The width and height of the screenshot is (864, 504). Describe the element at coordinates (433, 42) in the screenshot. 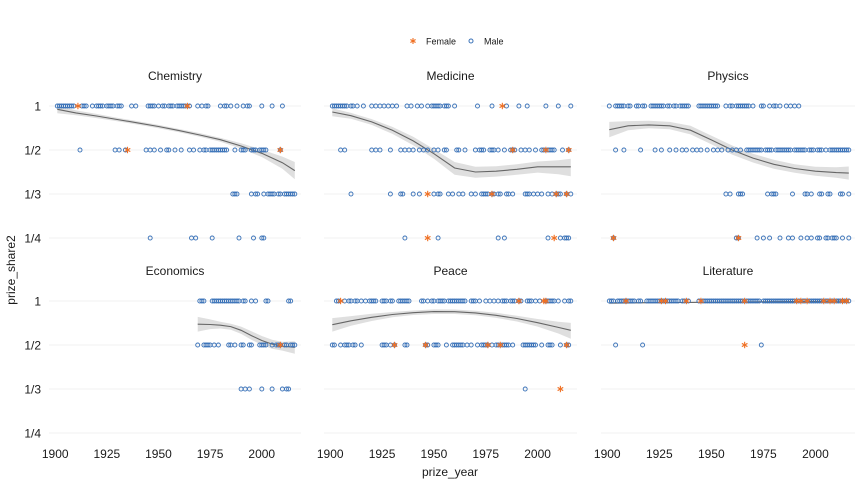

I see `legend-entry-female: Female` at that location.